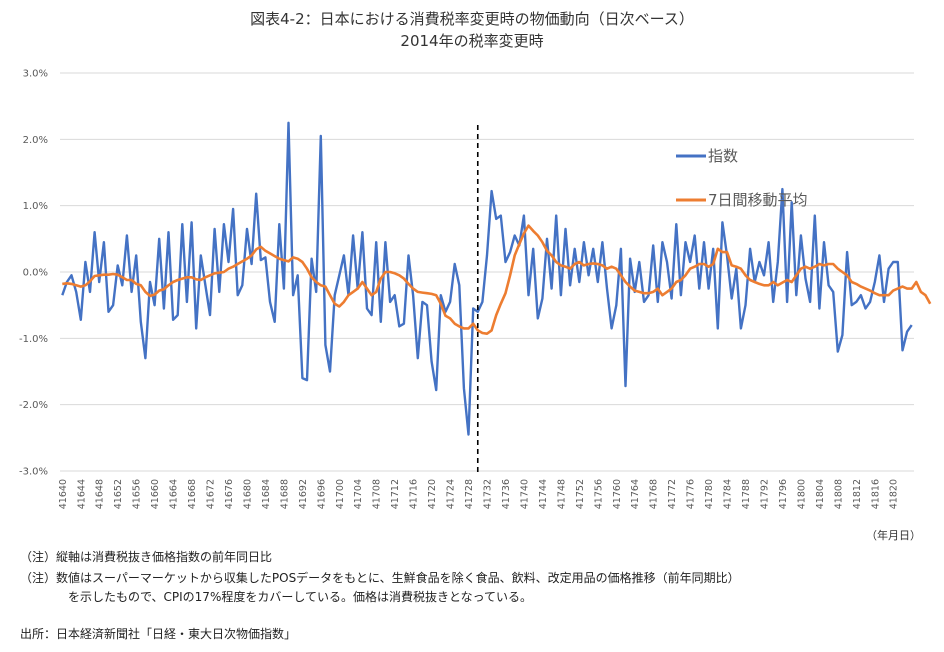 The height and width of the screenshot is (652, 944). I want to click on y-tick-label: 3.0%, so click(35, 74).